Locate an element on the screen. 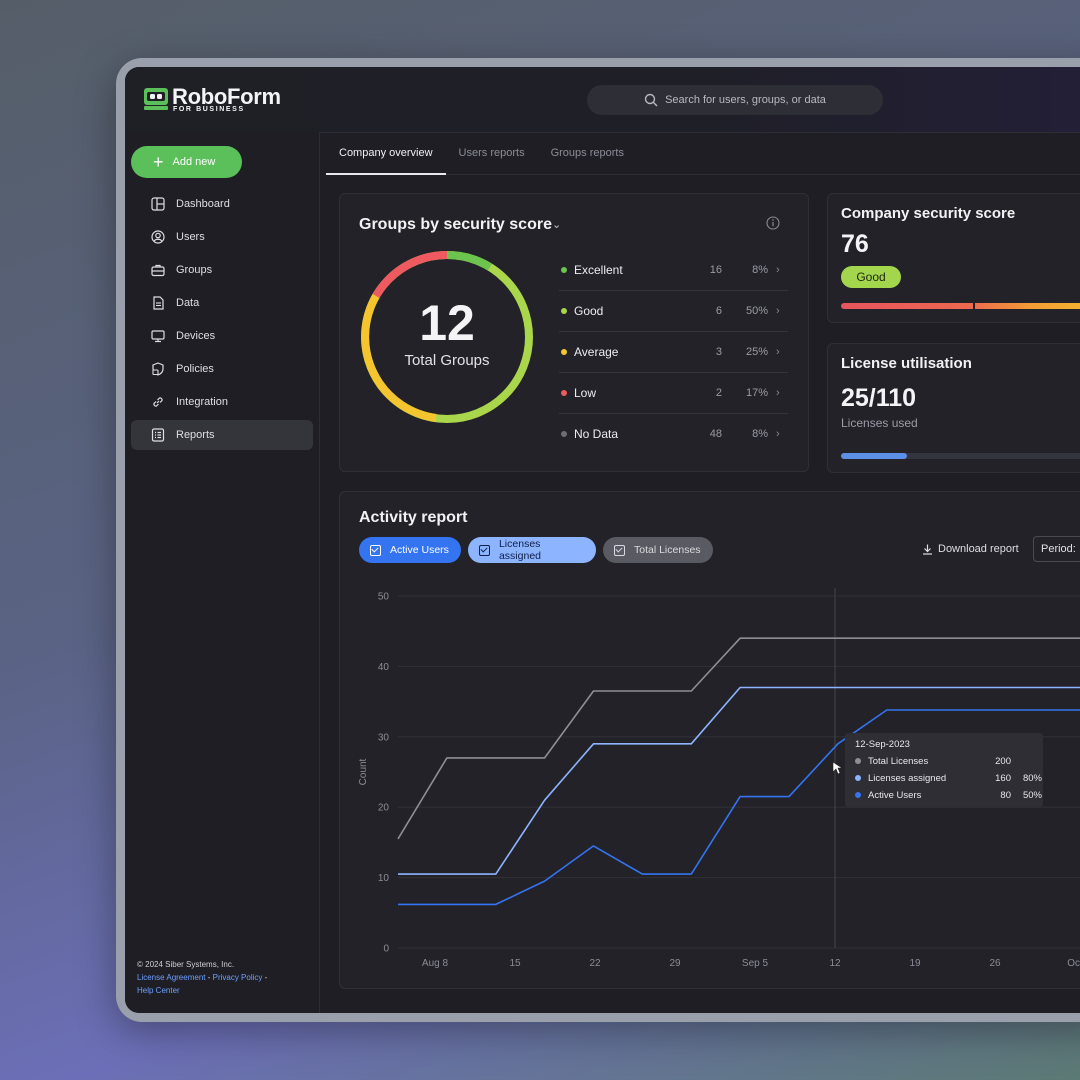 This screenshot has width=1080, height=1080. x-tick-label: 12 is located at coordinates (835, 963).